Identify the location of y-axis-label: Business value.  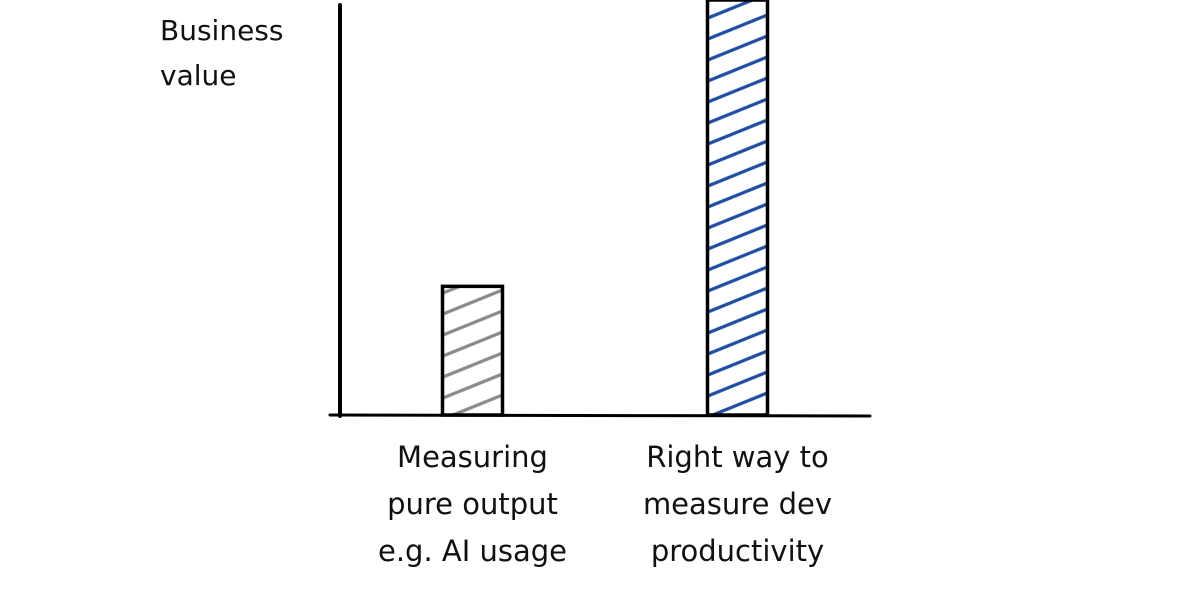
(222, 53).